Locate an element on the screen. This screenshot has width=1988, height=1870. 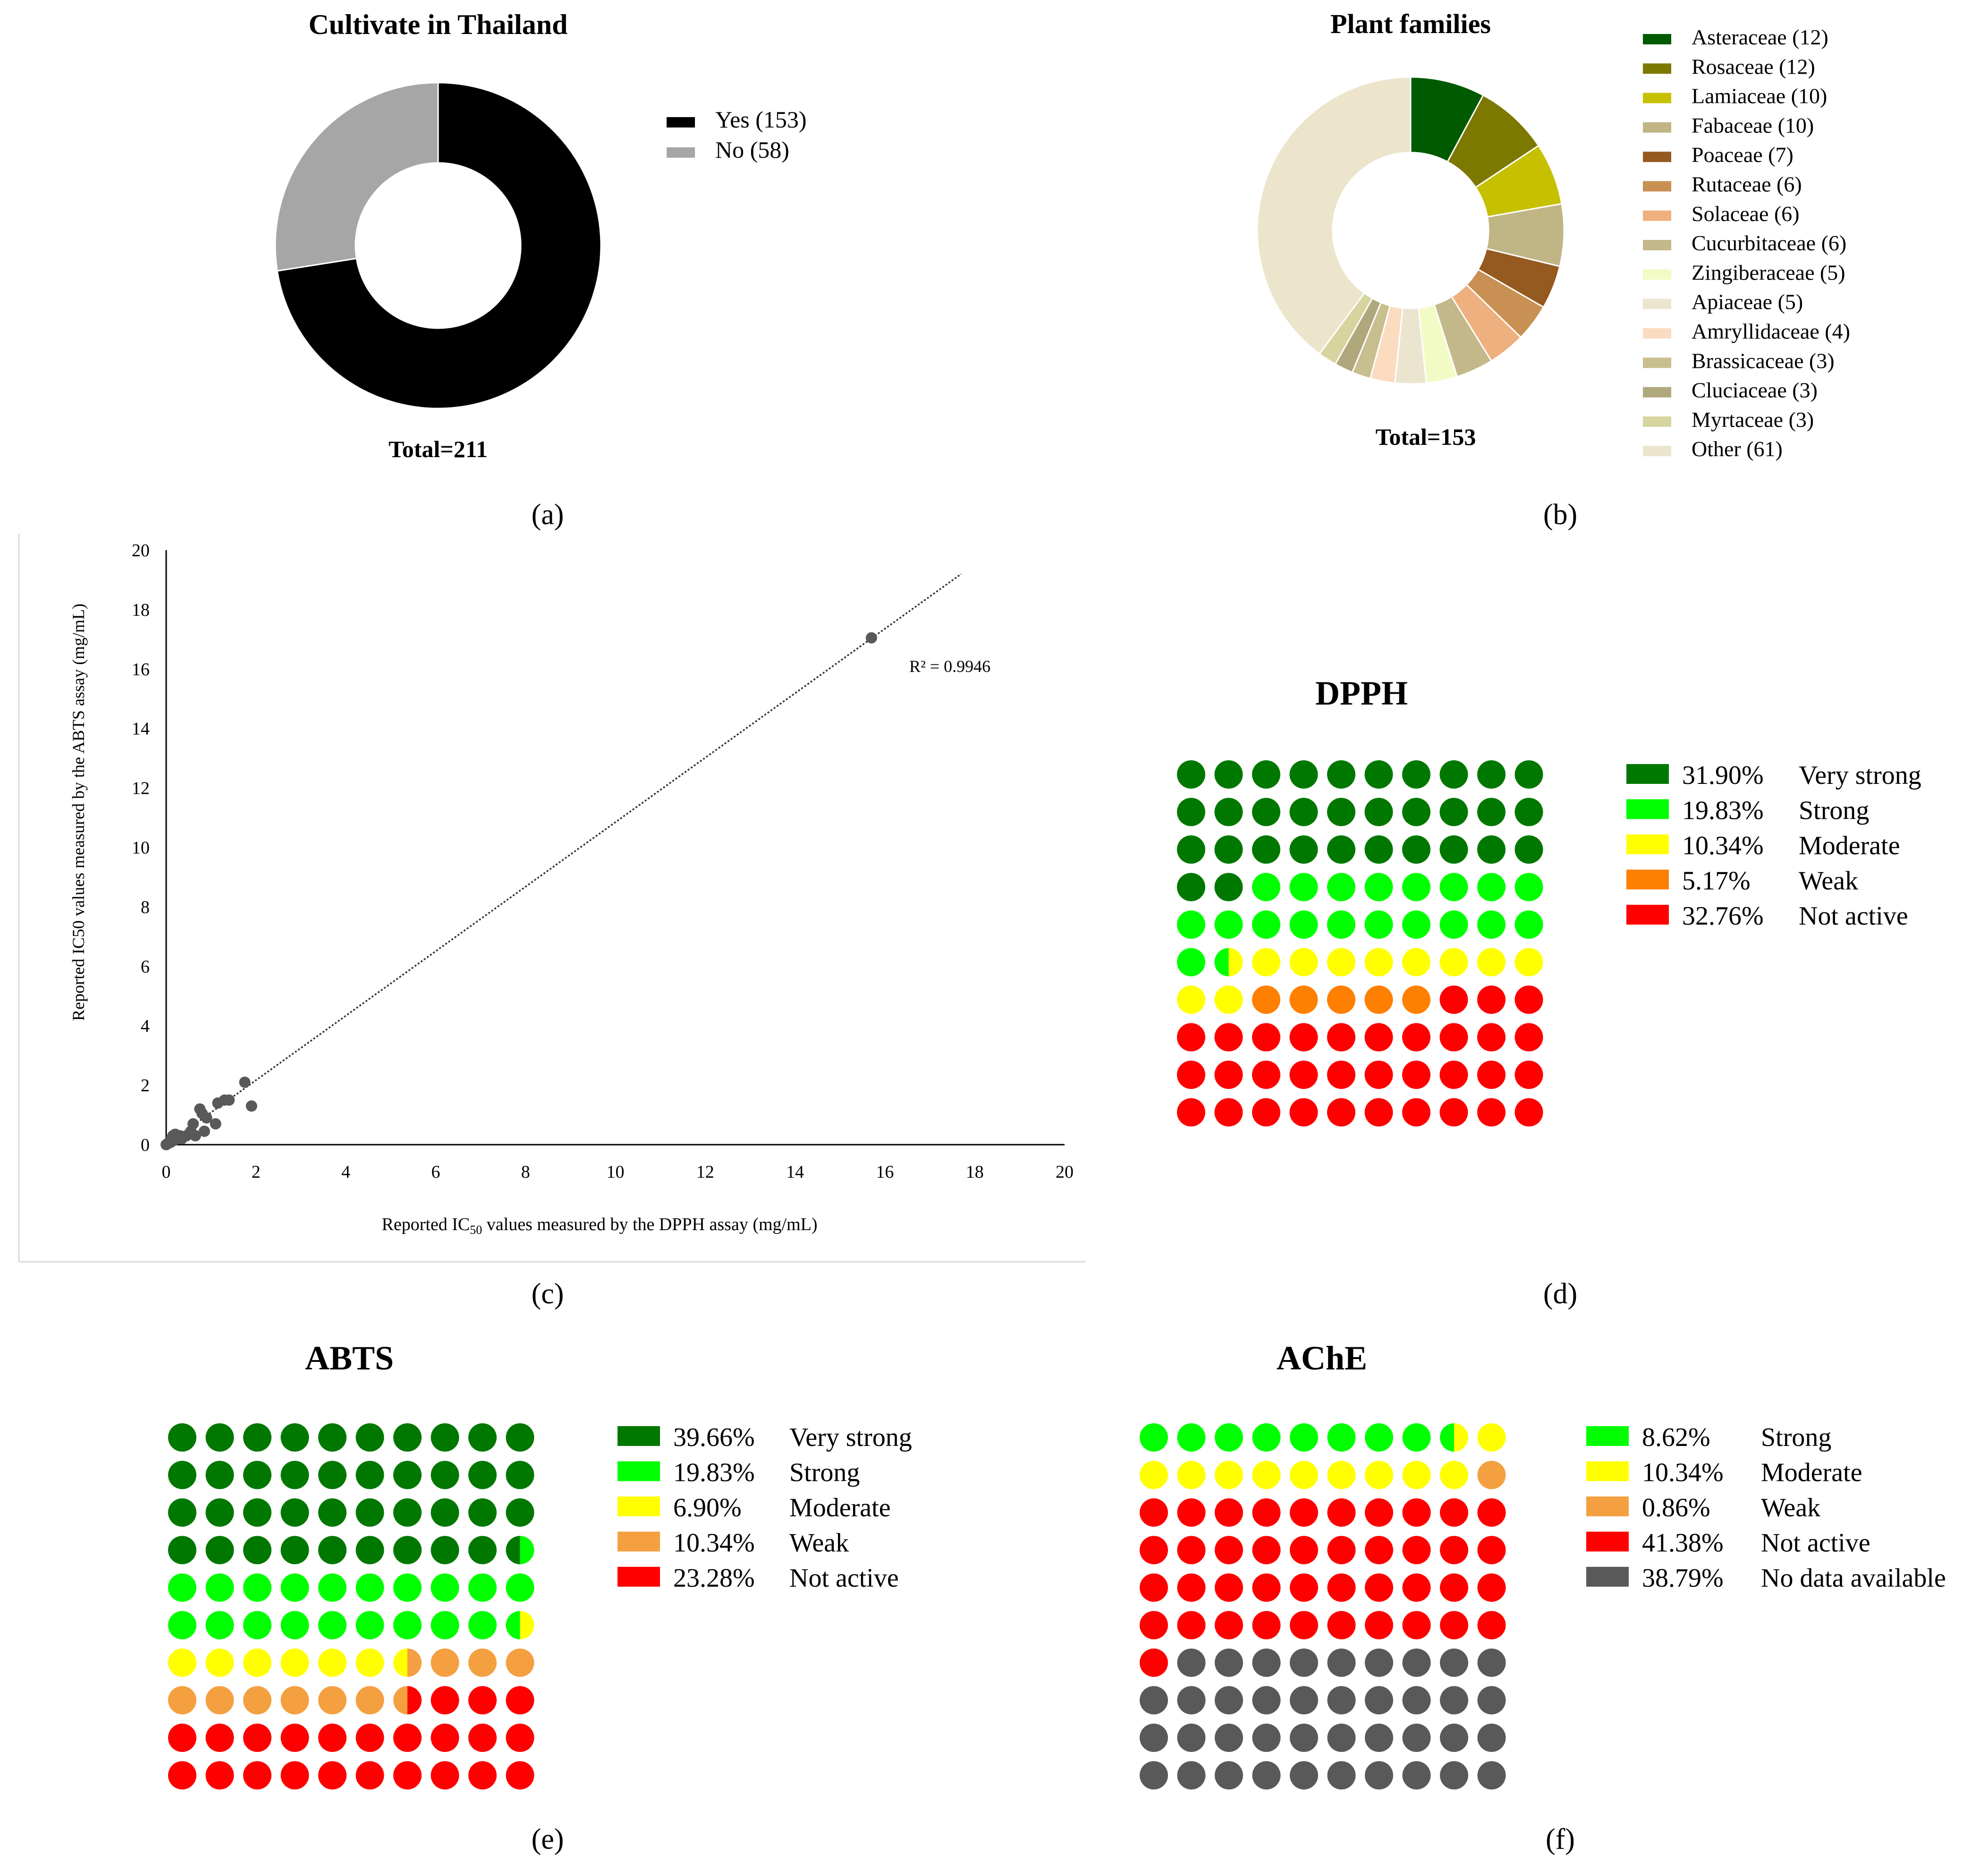
x-tick-label: 20 is located at coordinates (1065, 1172).